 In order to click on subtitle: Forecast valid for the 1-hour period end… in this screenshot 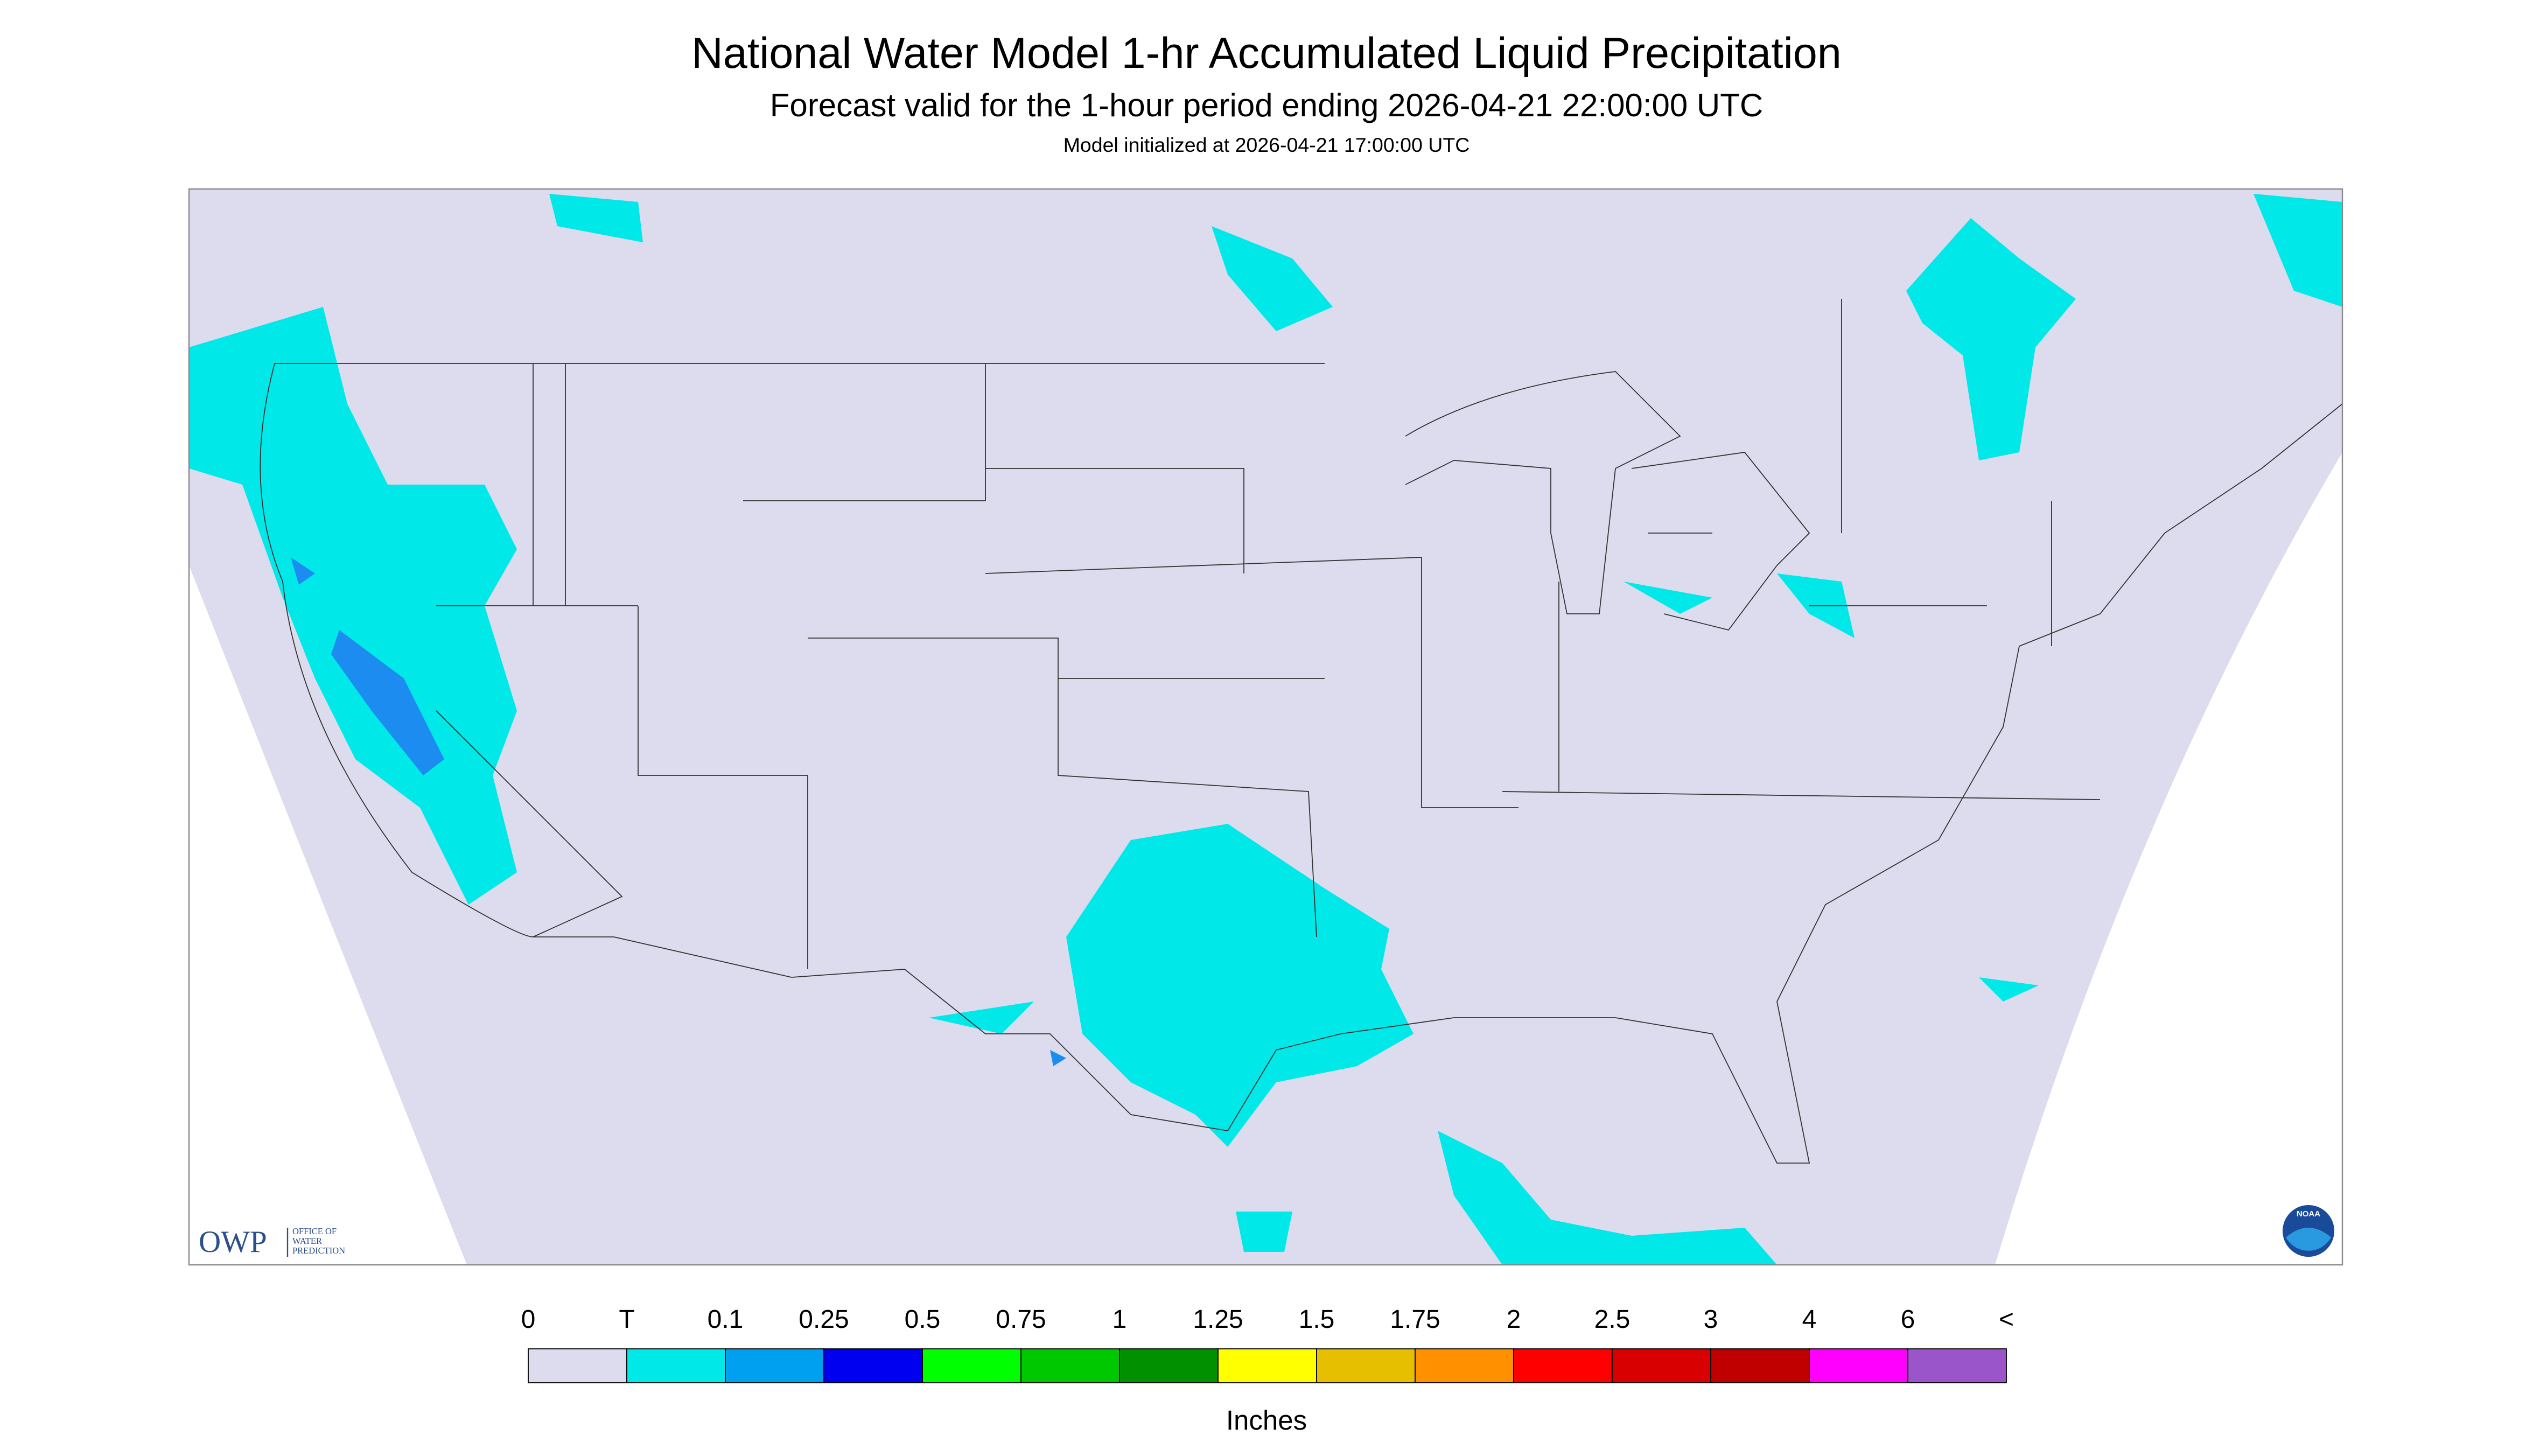, I will do `click(1266, 105)`.